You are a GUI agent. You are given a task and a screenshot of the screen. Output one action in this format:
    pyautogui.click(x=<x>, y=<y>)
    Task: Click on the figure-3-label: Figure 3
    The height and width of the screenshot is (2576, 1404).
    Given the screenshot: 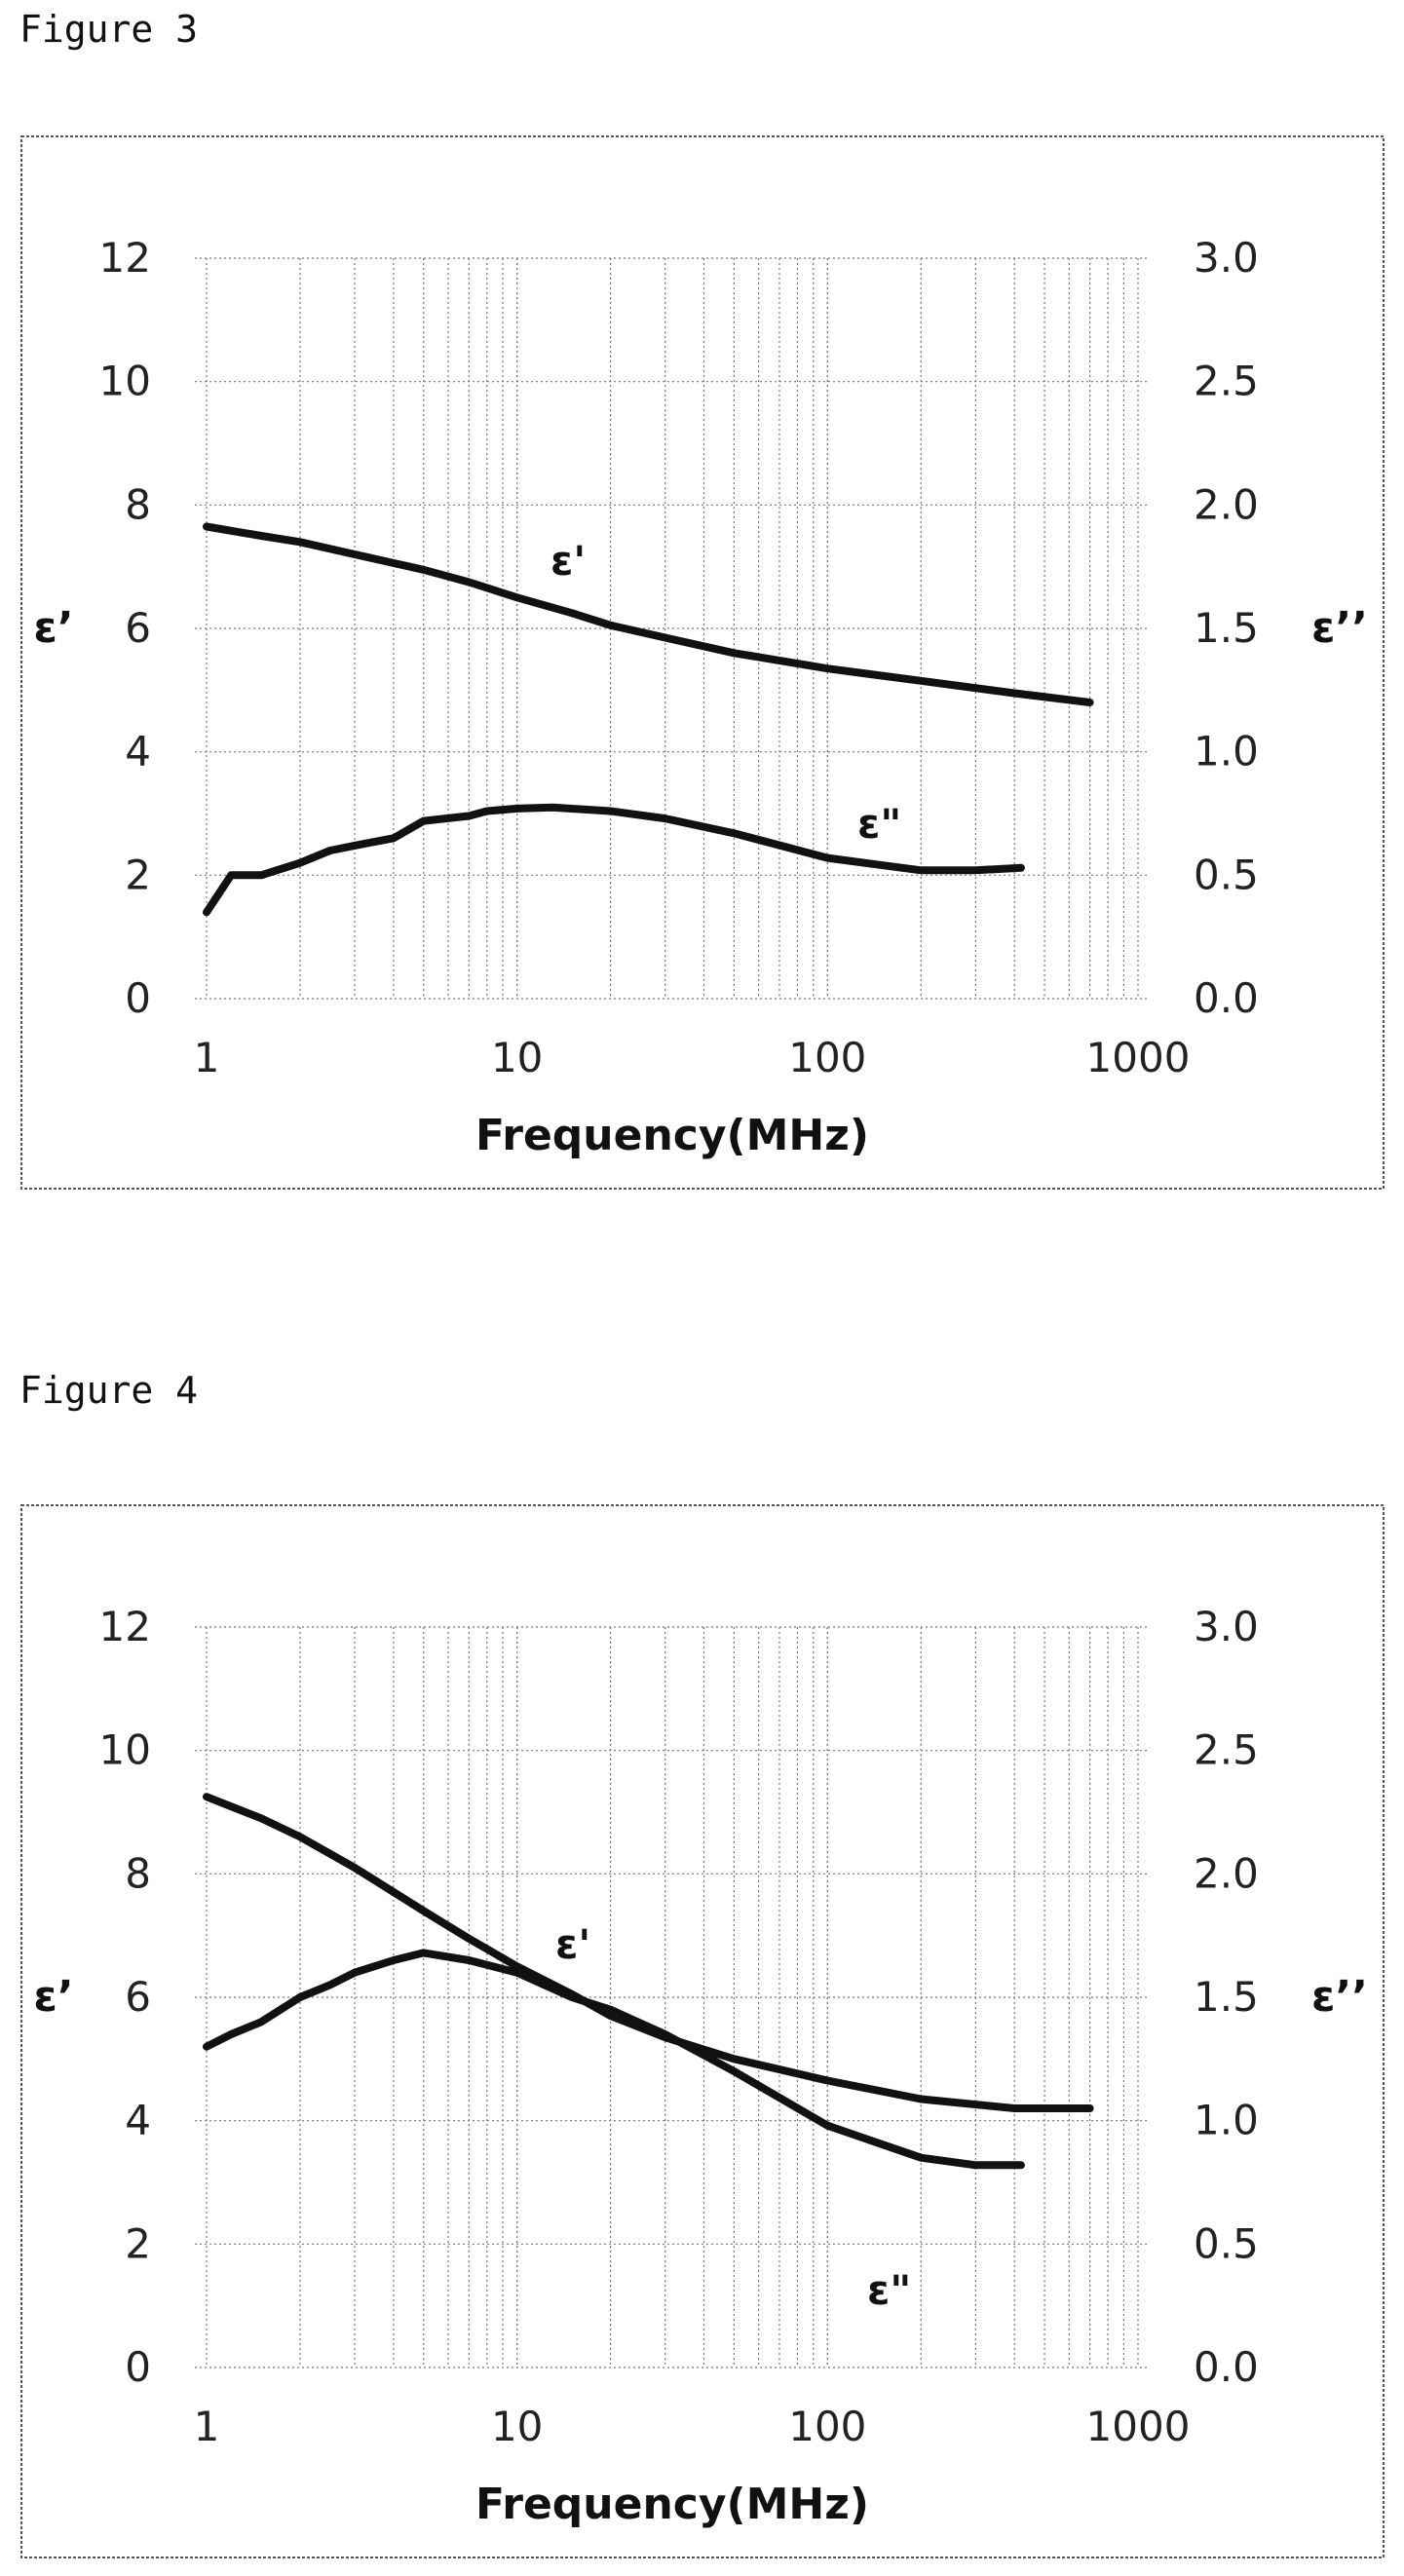 What is the action you would take?
    pyautogui.click(x=109, y=29)
    